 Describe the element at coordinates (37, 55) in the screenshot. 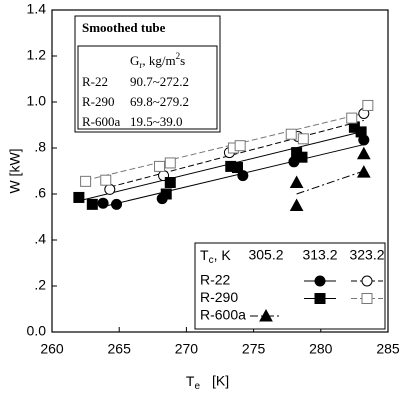

I see `y-tick-label: 1.2` at that location.